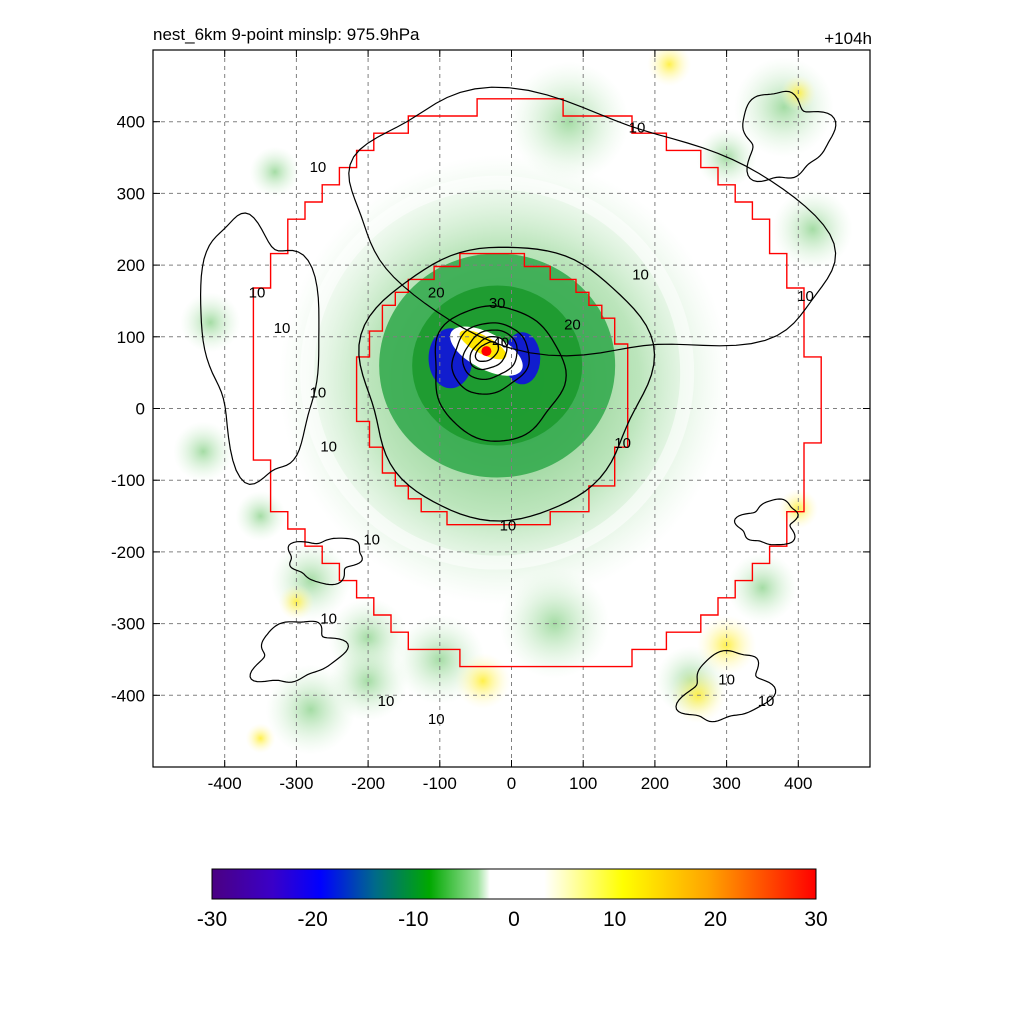 Image resolution: width=1024 pixels, height=1024 pixels. What do you see at coordinates (140, 409) in the screenshot?
I see `y-tick-label: 0` at bounding box center [140, 409].